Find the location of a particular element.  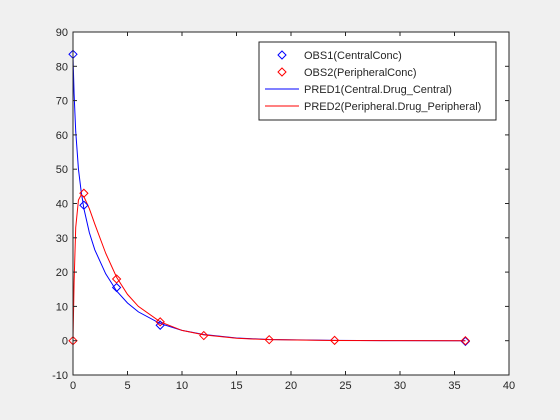

y-tick-label: 30 is located at coordinates (62, 239).